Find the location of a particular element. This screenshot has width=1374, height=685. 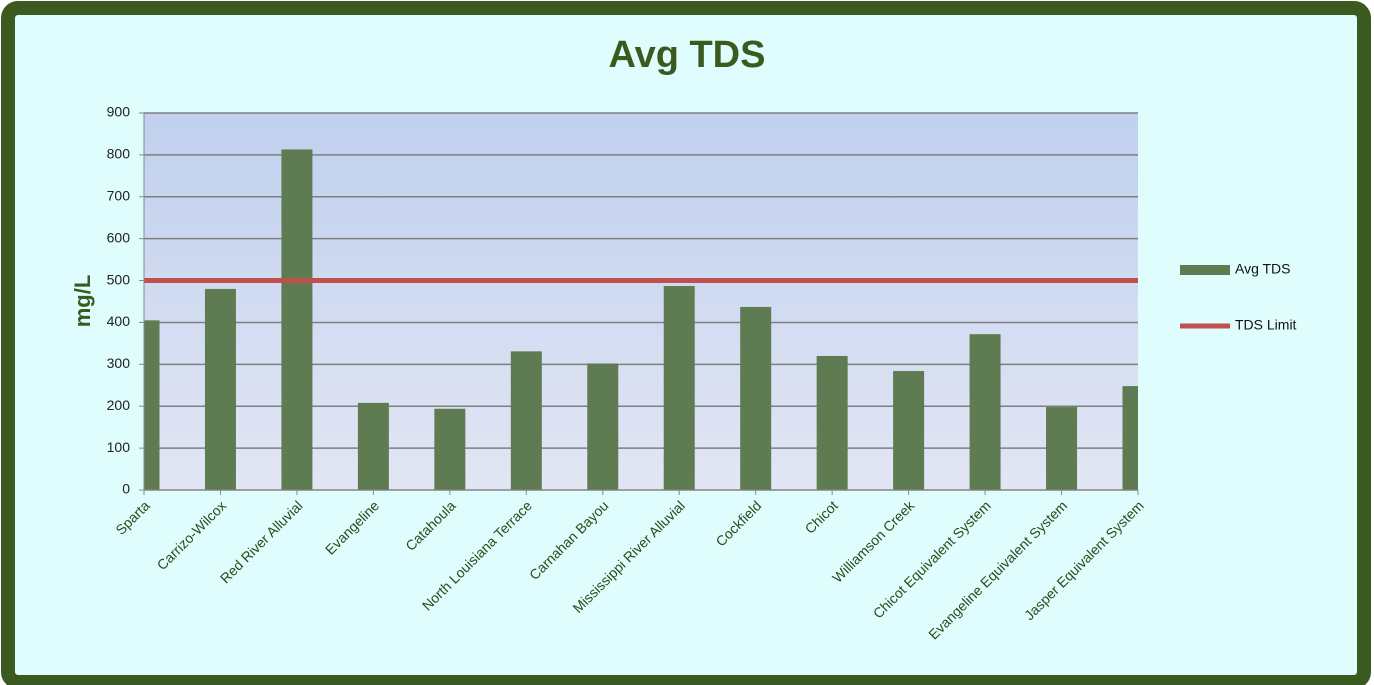

legend-label: TDS Limit is located at coordinates (1266, 325).